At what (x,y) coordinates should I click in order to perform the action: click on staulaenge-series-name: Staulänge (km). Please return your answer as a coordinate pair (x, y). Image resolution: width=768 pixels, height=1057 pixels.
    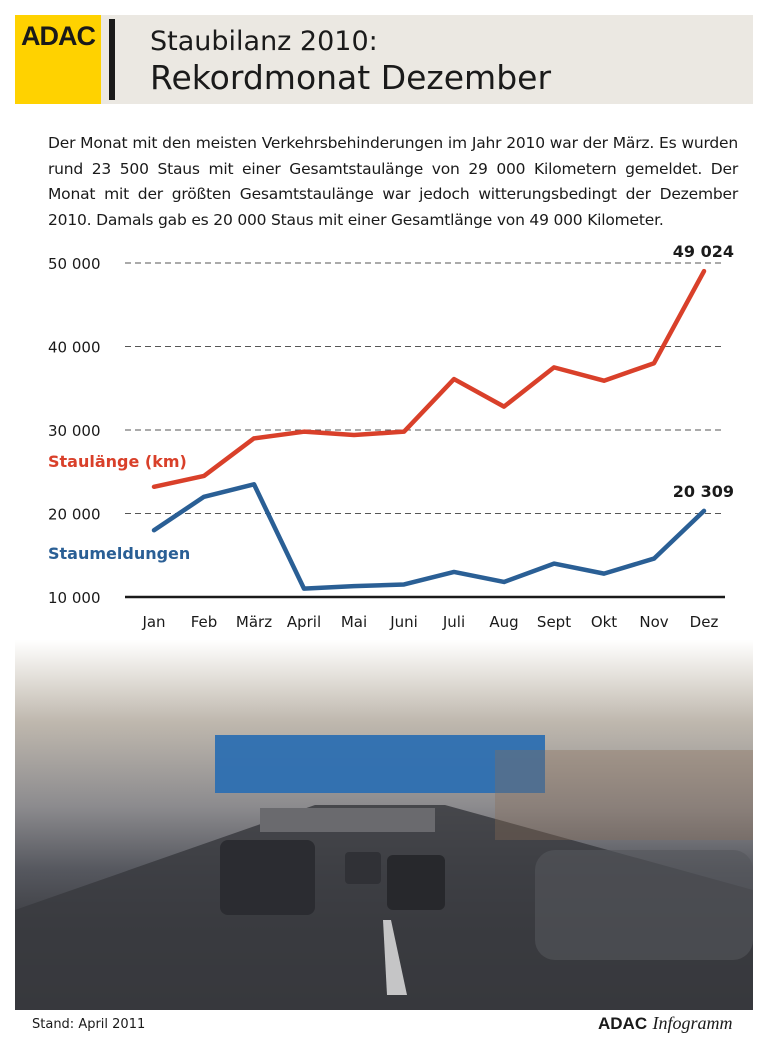
    Looking at the image, I should click on (117, 461).